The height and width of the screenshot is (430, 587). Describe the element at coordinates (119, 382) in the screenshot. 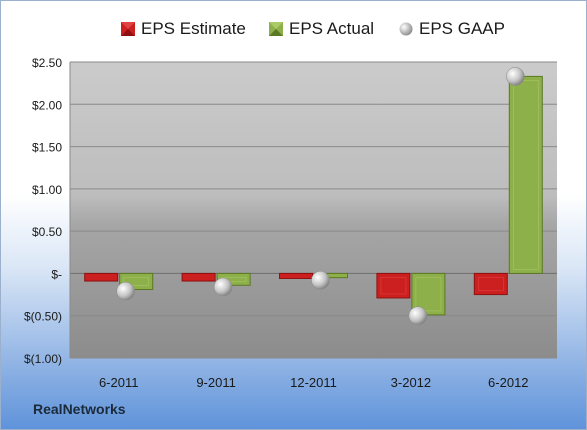

I see `x-tick-label: 6-2011` at that location.